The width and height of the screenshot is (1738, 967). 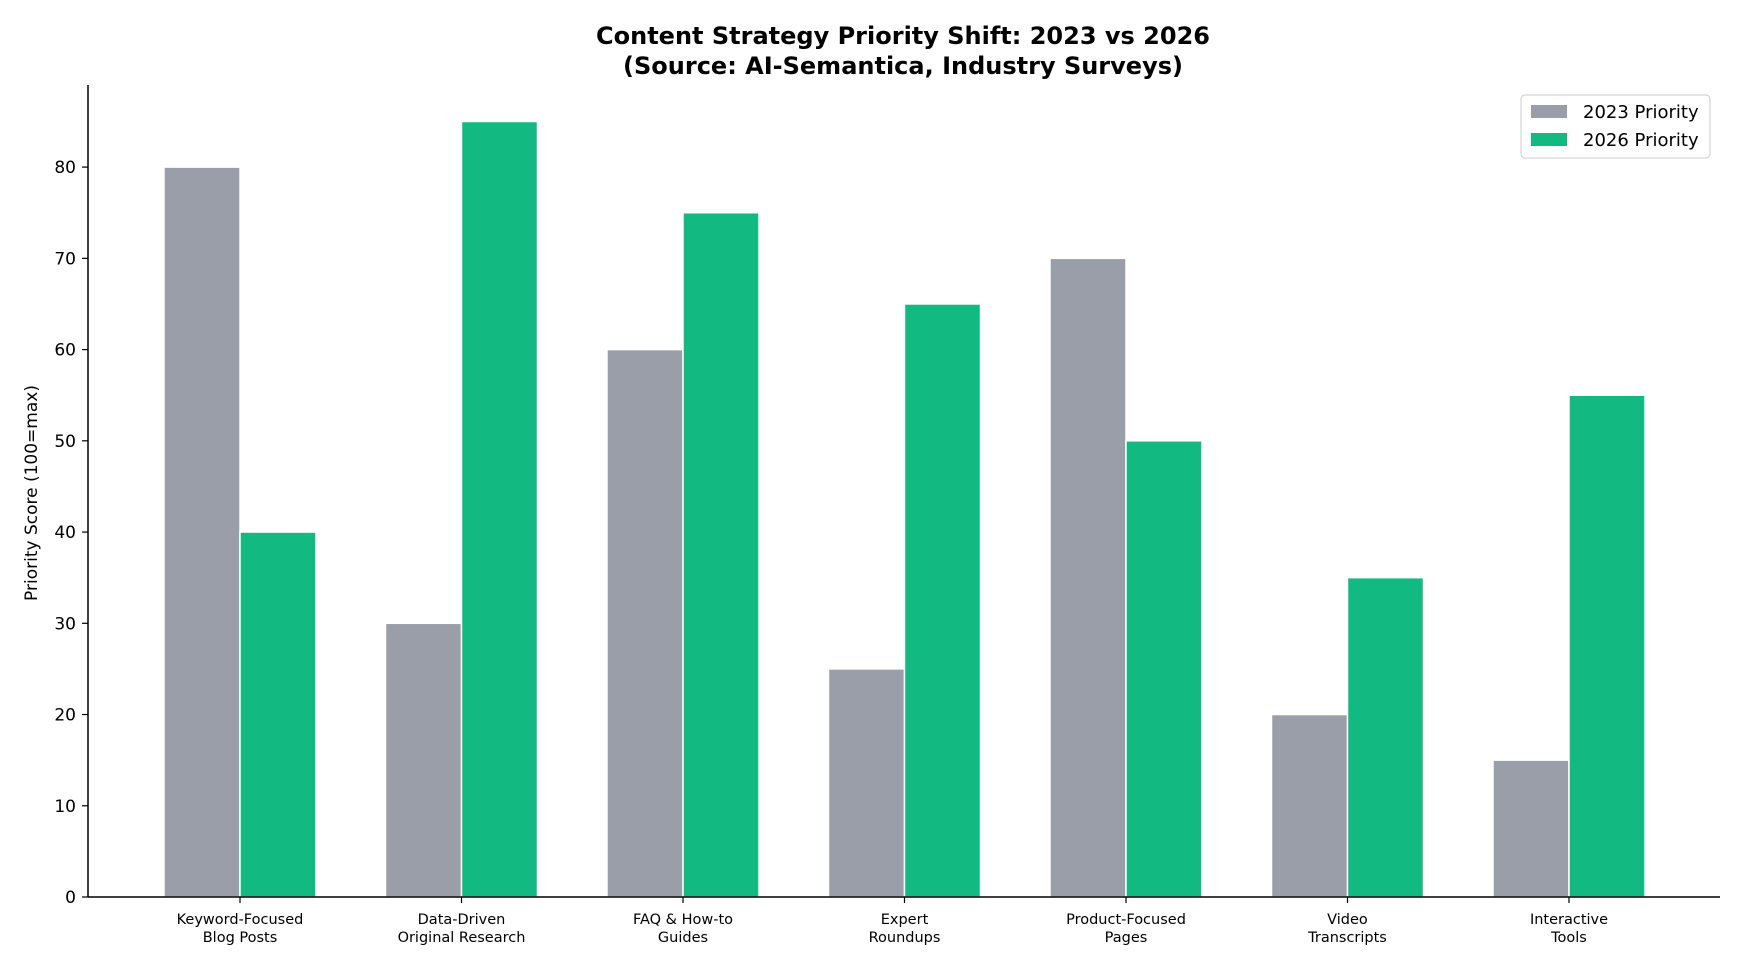 What do you see at coordinates (1641, 112) in the screenshot?
I see `legend-label-2023: 2023 Priority` at bounding box center [1641, 112].